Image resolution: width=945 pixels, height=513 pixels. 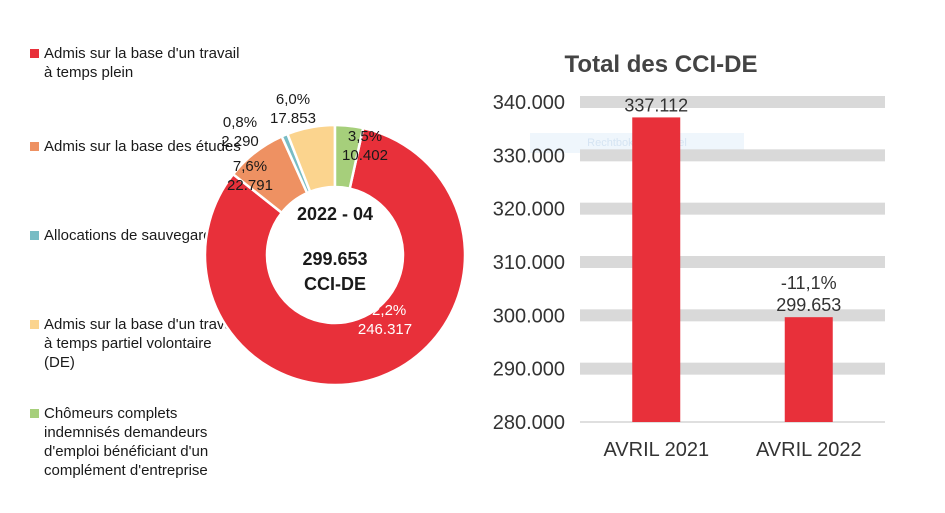 I want to click on slice-value-label: 10.402, so click(x=365, y=155).